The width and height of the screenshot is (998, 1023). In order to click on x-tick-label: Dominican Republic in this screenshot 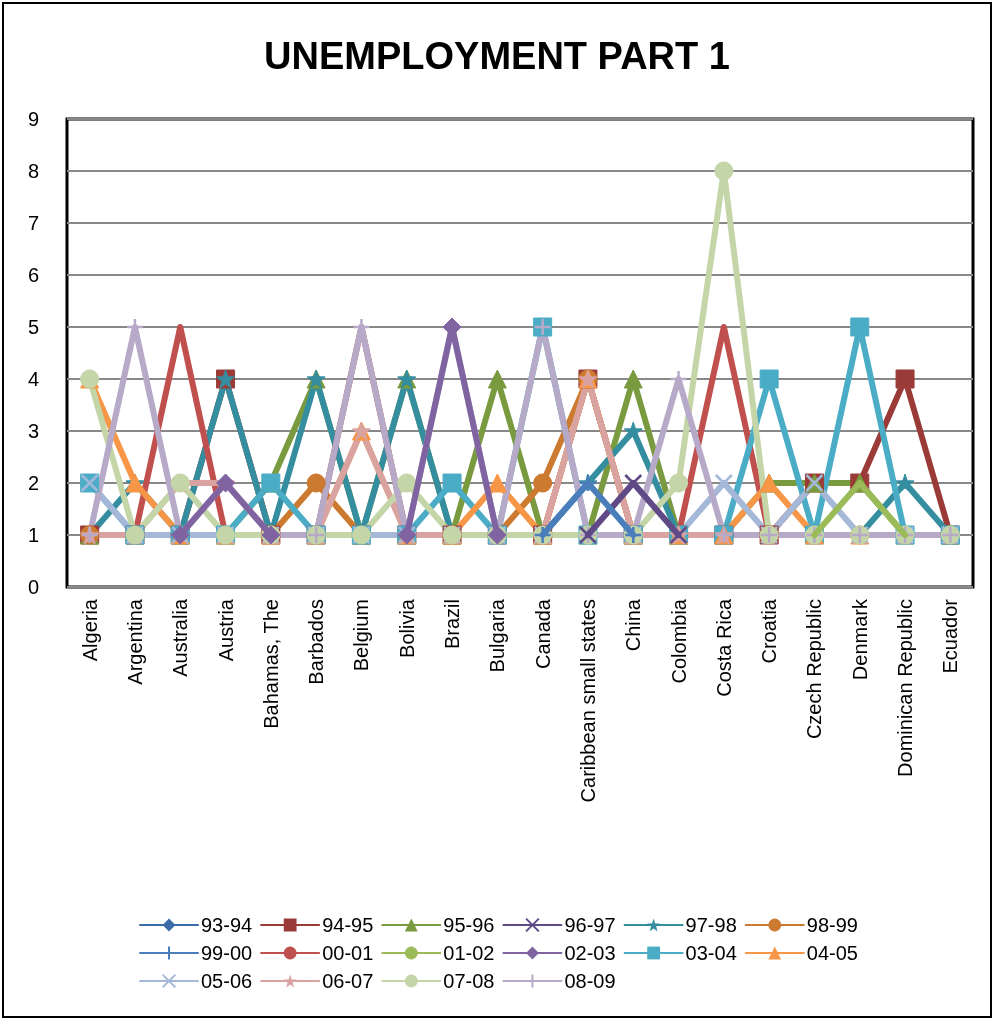, I will do `click(905, 688)`.